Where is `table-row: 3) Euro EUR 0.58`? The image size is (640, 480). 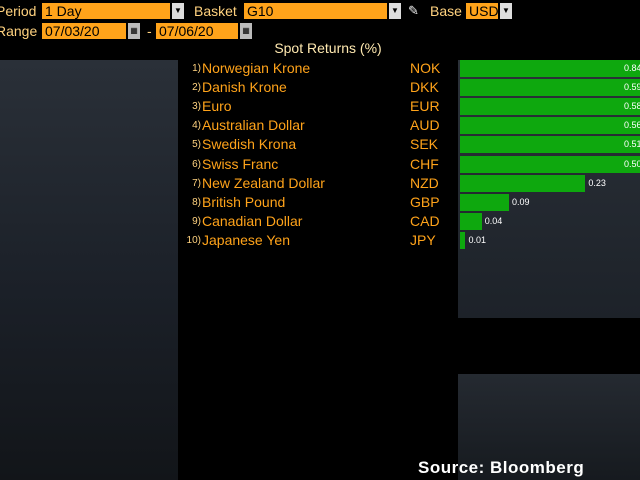 table-row: 3) Euro EUR 0.58 is located at coordinates (412, 106).